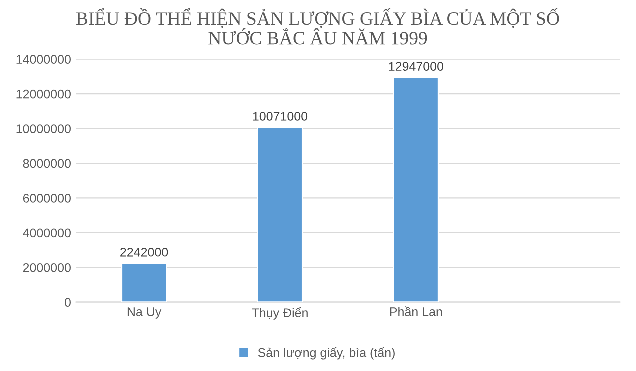 The width and height of the screenshot is (636, 371). Describe the element at coordinates (43, 59) in the screenshot. I see `y-tick-label: 14000000` at that location.